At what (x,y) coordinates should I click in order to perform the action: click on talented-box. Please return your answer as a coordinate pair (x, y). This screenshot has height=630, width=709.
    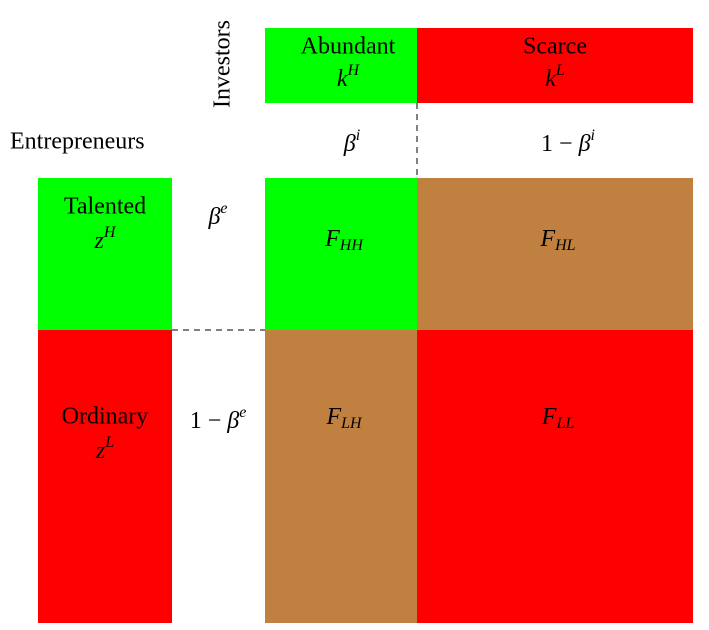
    Looking at the image, I should click on (105, 254).